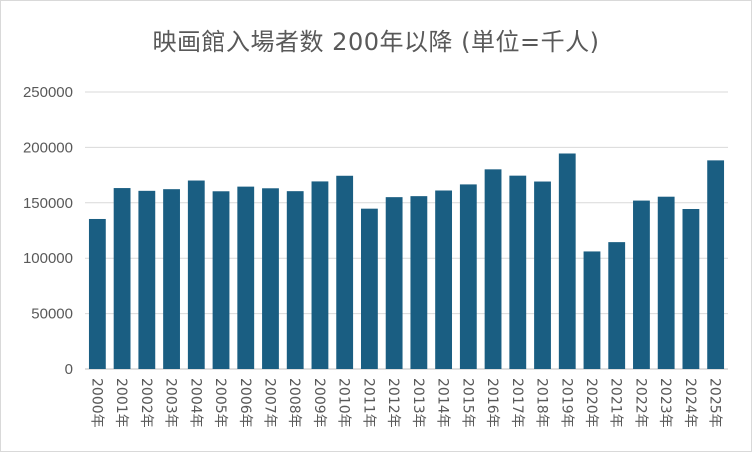  What do you see at coordinates (171, 403) in the screenshot?
I see `x-tick-label: 2003年` at bounding box center [171, 403].